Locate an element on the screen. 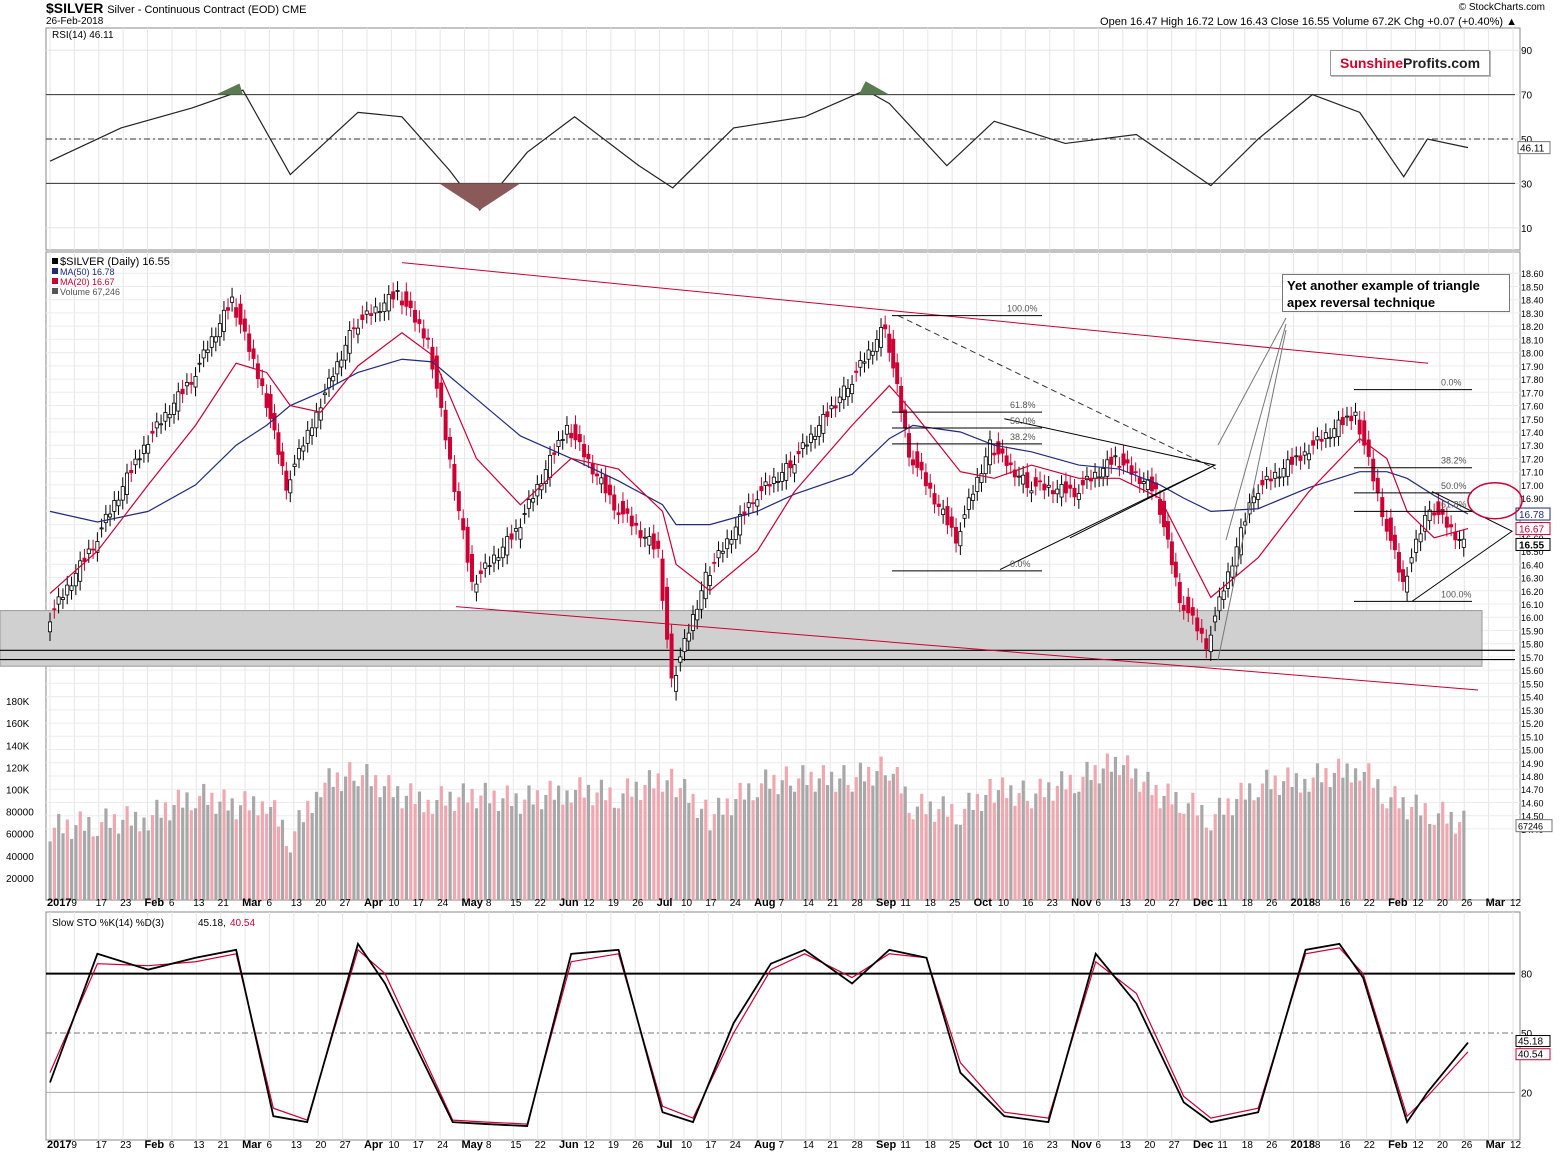 Image resolution: width=1565 pixels, height=1157 pixels. x-tick-label: 18 is located at coordinates (1248, 903).